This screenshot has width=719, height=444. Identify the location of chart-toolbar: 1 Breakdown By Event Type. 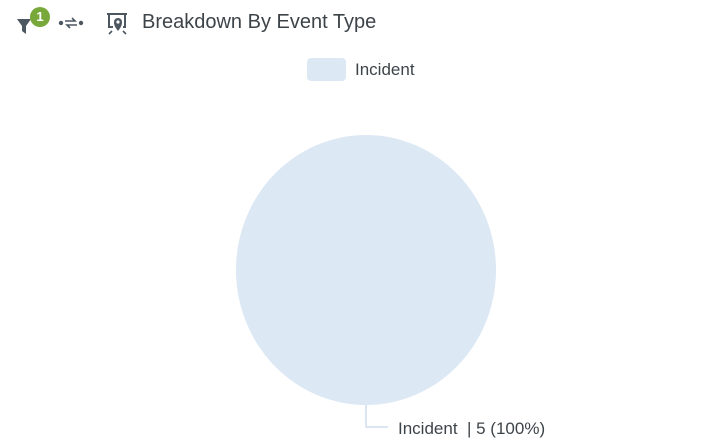
(196, 22).